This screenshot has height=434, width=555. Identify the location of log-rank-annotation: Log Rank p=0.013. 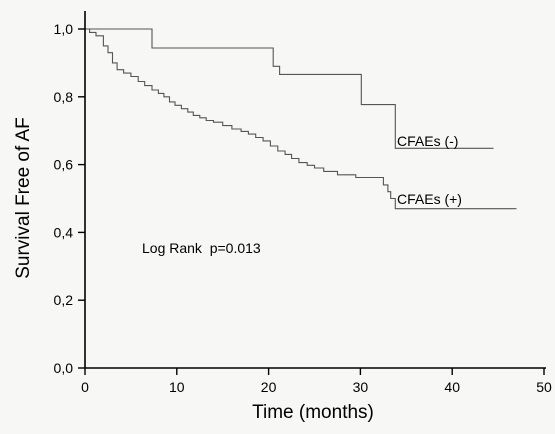
(201, 248).